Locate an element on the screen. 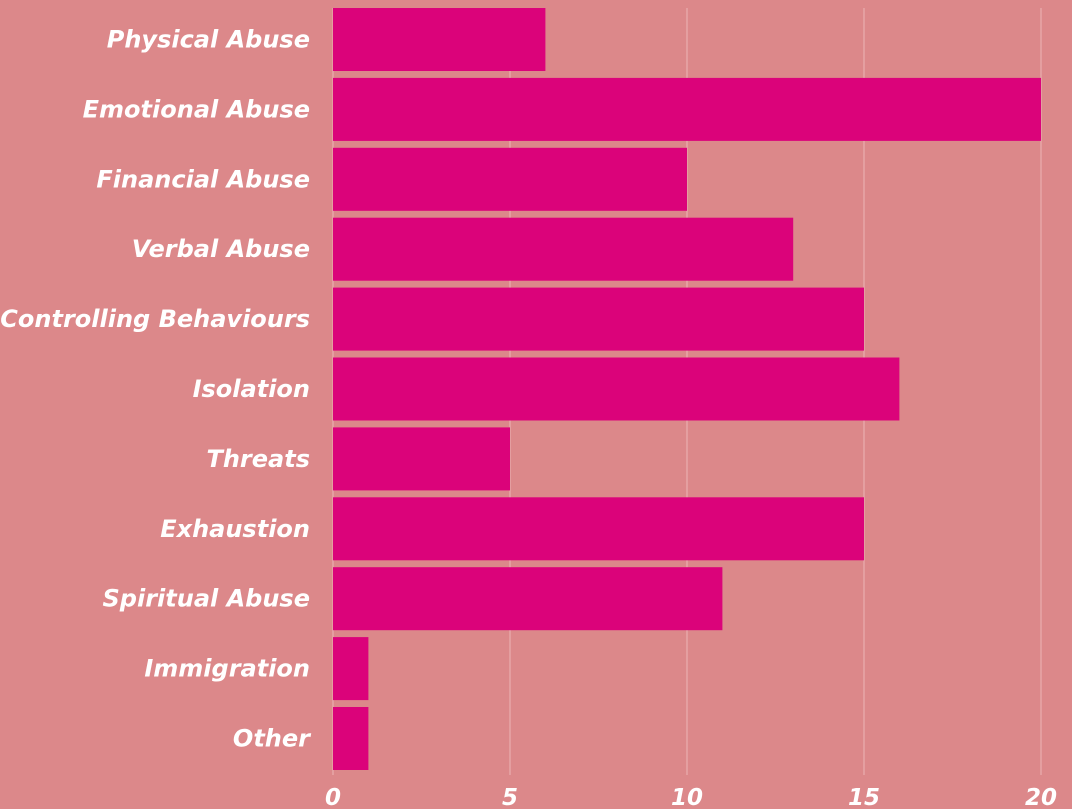  category-label: Emotional Abuse is located at coordinates (196, 109).